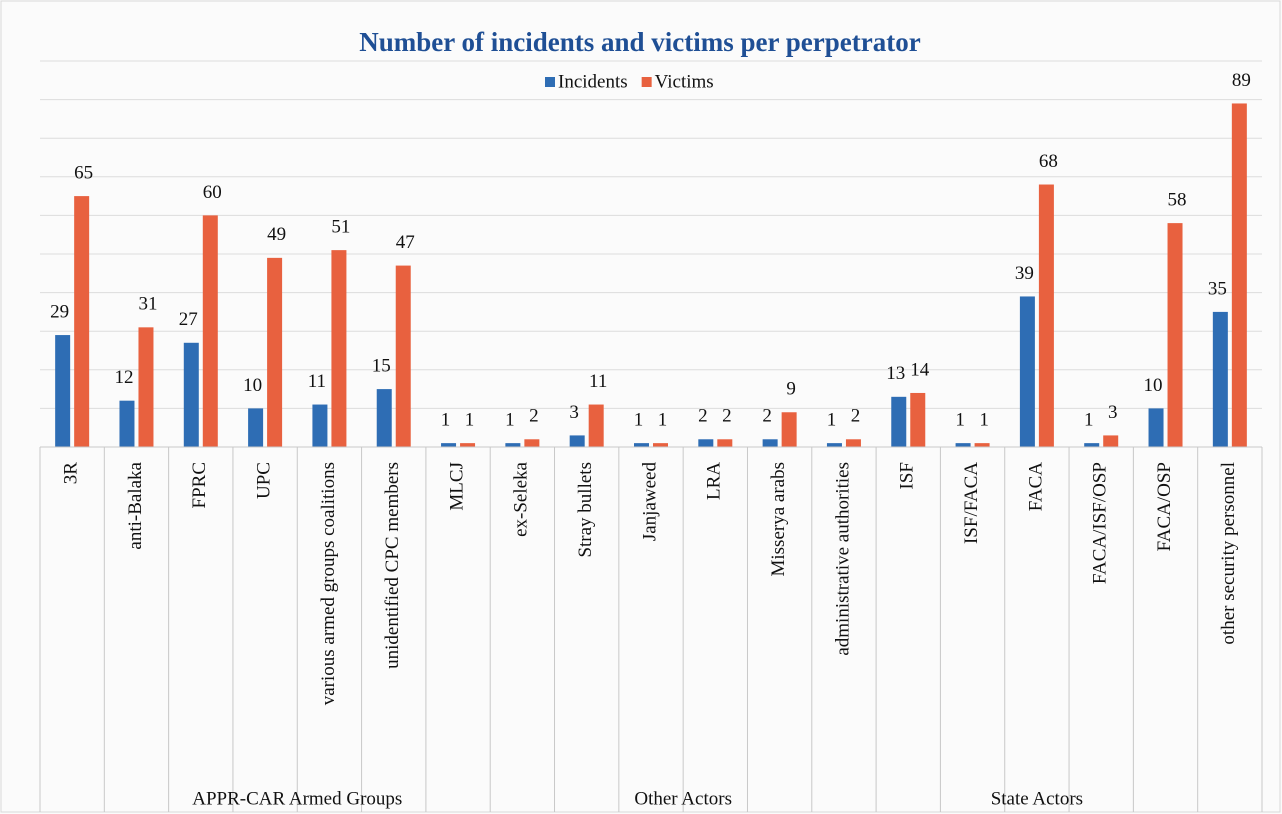 Image resolution: width=1282 pixels, height=814 pixels. I want to click on x-tick-label: ISF/FACA, so click(971, 503).